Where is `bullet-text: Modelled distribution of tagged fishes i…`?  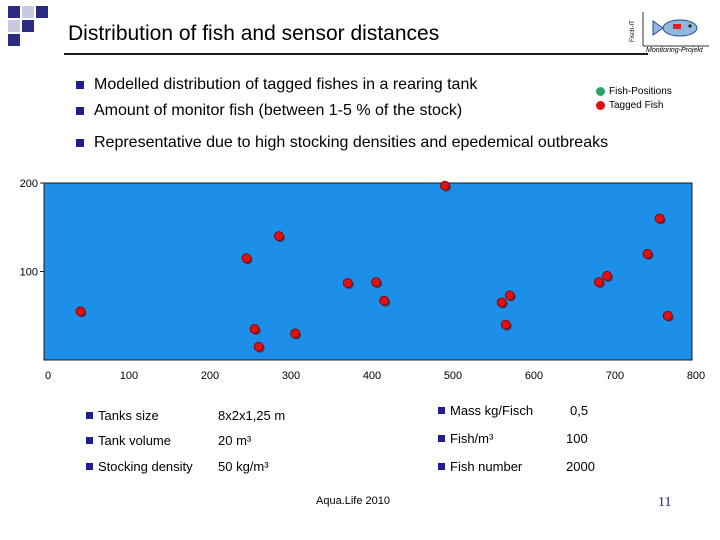 bullet-text: Modelled distribution of tagged fishes i… is located at coordinates (286, 84).